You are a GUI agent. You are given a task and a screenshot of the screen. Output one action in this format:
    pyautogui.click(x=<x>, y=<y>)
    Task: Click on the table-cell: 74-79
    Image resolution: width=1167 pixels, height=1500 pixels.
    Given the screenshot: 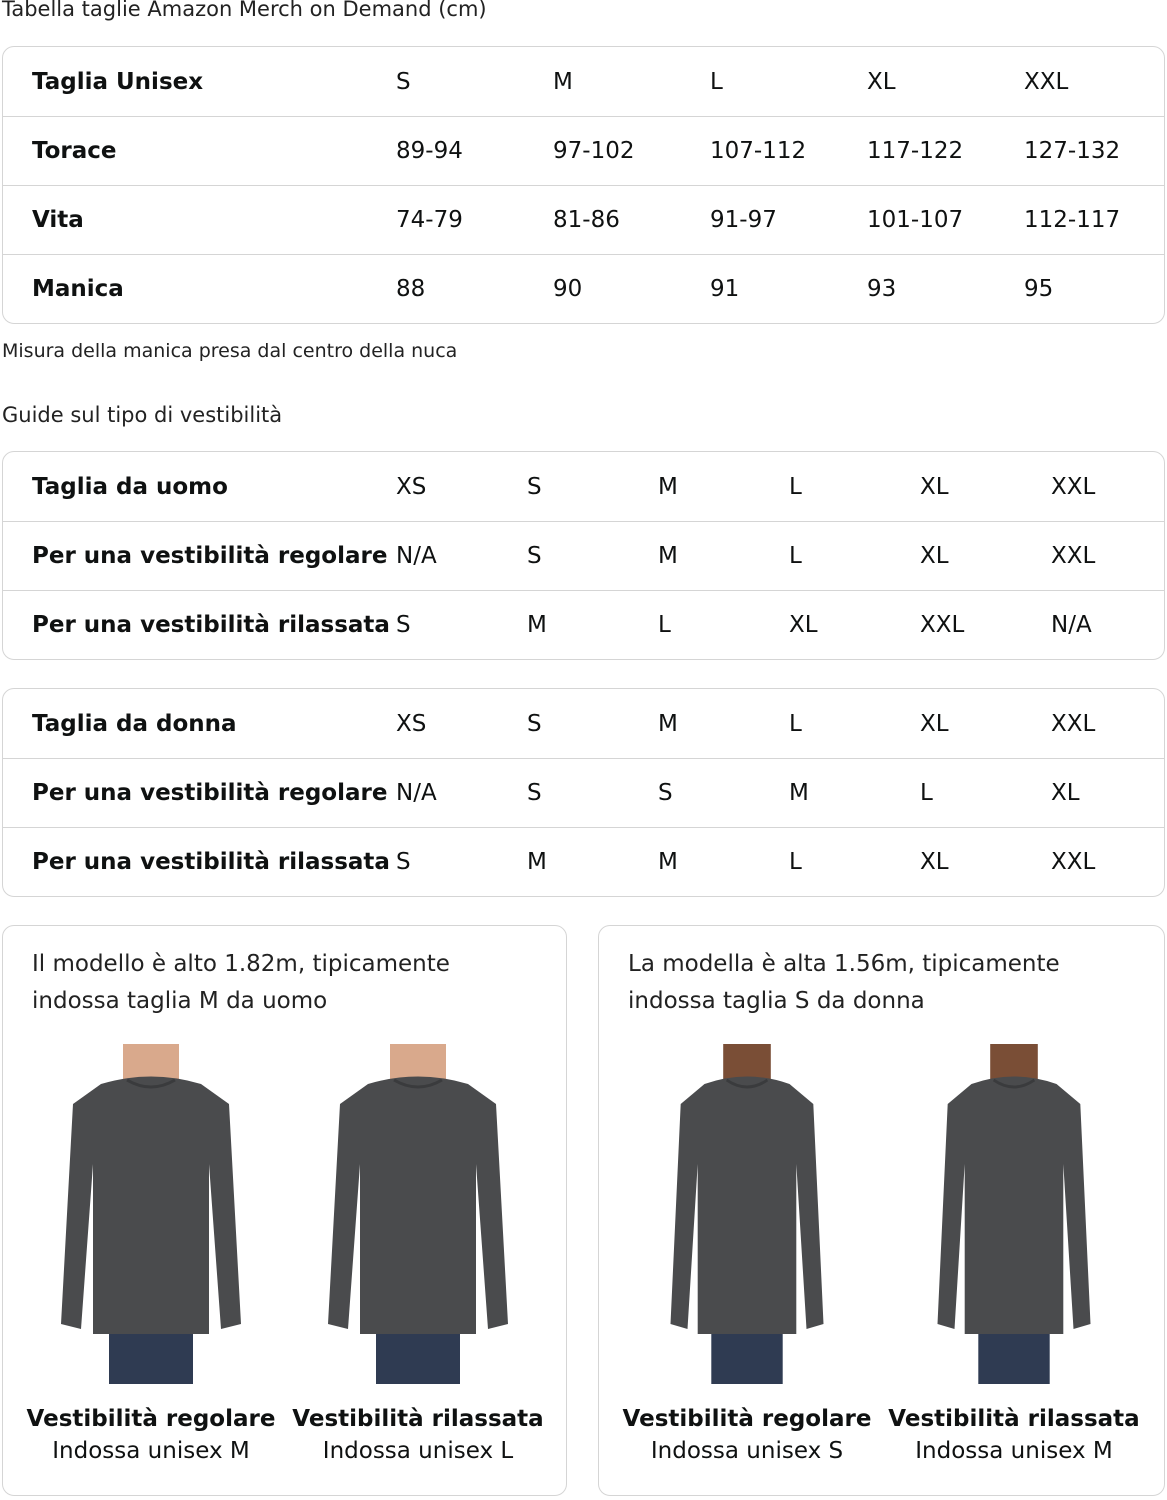 What is the action you would take?
    pyautogui.click(x=429, y=220)
    